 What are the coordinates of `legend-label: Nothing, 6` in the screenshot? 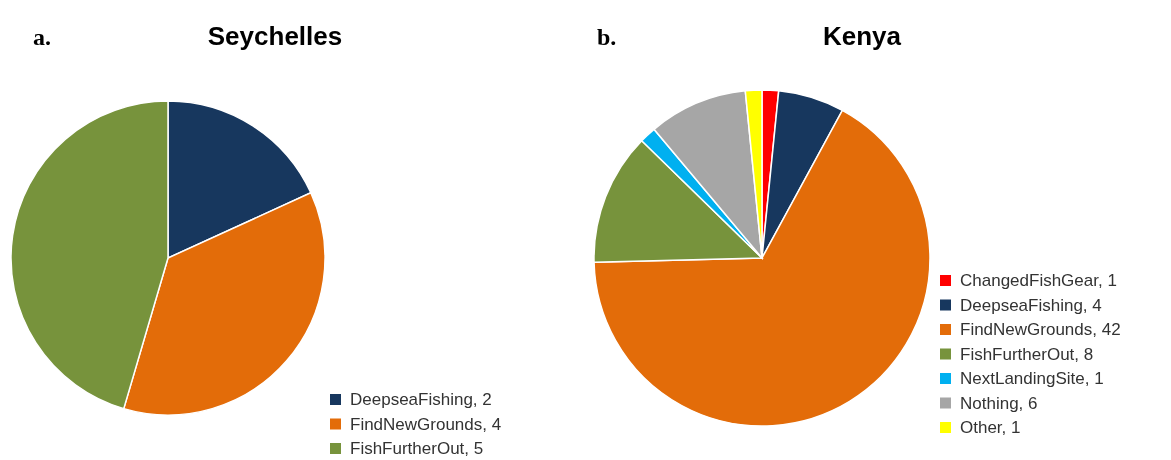 It's located at (999, 403).